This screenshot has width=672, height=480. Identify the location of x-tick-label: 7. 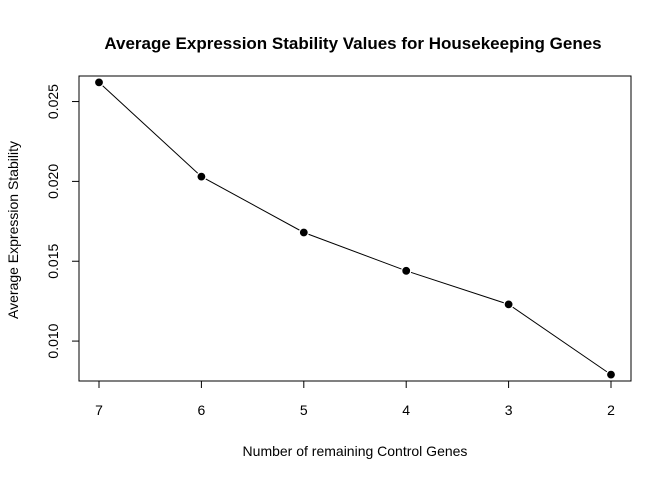
(99, 410).